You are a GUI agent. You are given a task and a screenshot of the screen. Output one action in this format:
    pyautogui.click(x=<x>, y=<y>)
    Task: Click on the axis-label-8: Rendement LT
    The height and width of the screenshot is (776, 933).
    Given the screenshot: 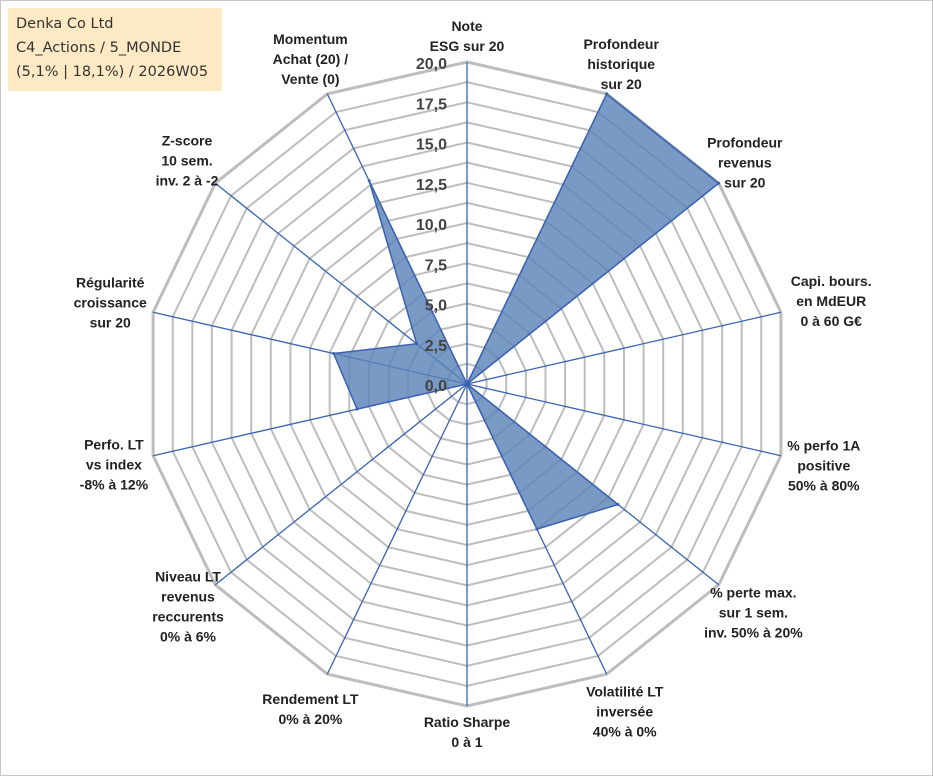 What is the action you would take?
    pyautogui.click(x=310, y=699)
    